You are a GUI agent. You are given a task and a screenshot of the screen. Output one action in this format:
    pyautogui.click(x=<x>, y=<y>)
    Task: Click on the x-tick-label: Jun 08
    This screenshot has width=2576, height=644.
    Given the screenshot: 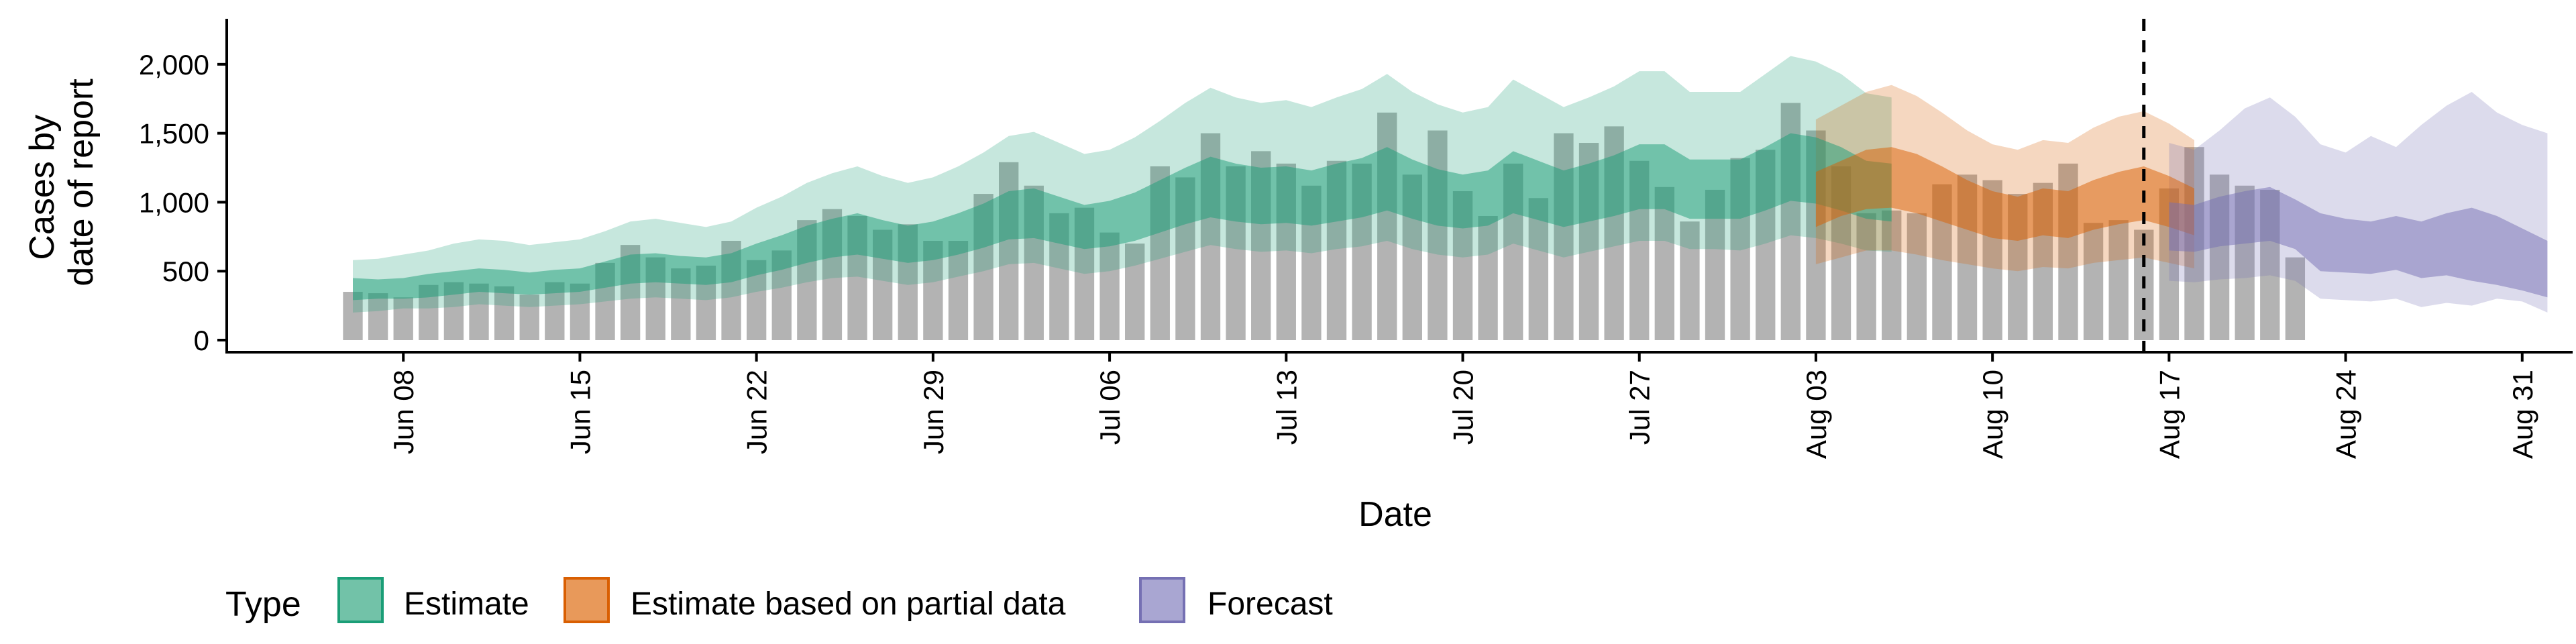 What is the action you would take?
    pyautogui.click(x=403, y=412)
    